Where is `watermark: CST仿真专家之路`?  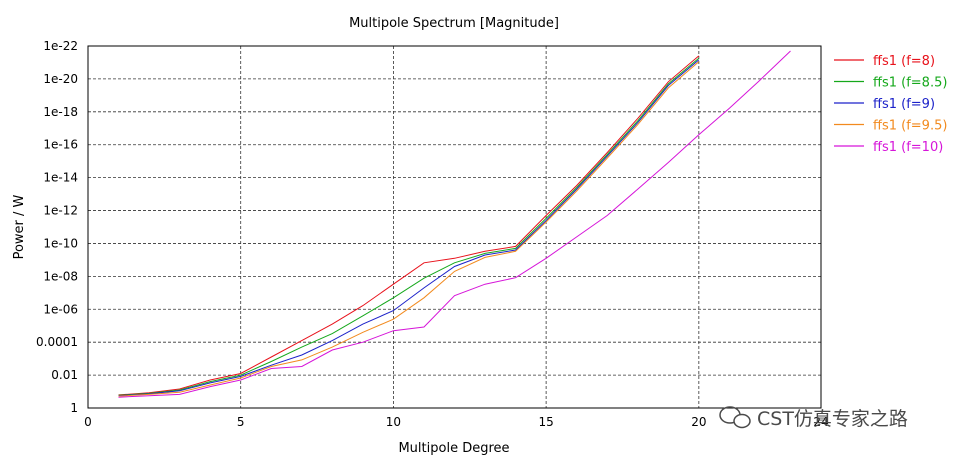
watermark: CST仿真专家之路 is located at coordinates (813, 418).